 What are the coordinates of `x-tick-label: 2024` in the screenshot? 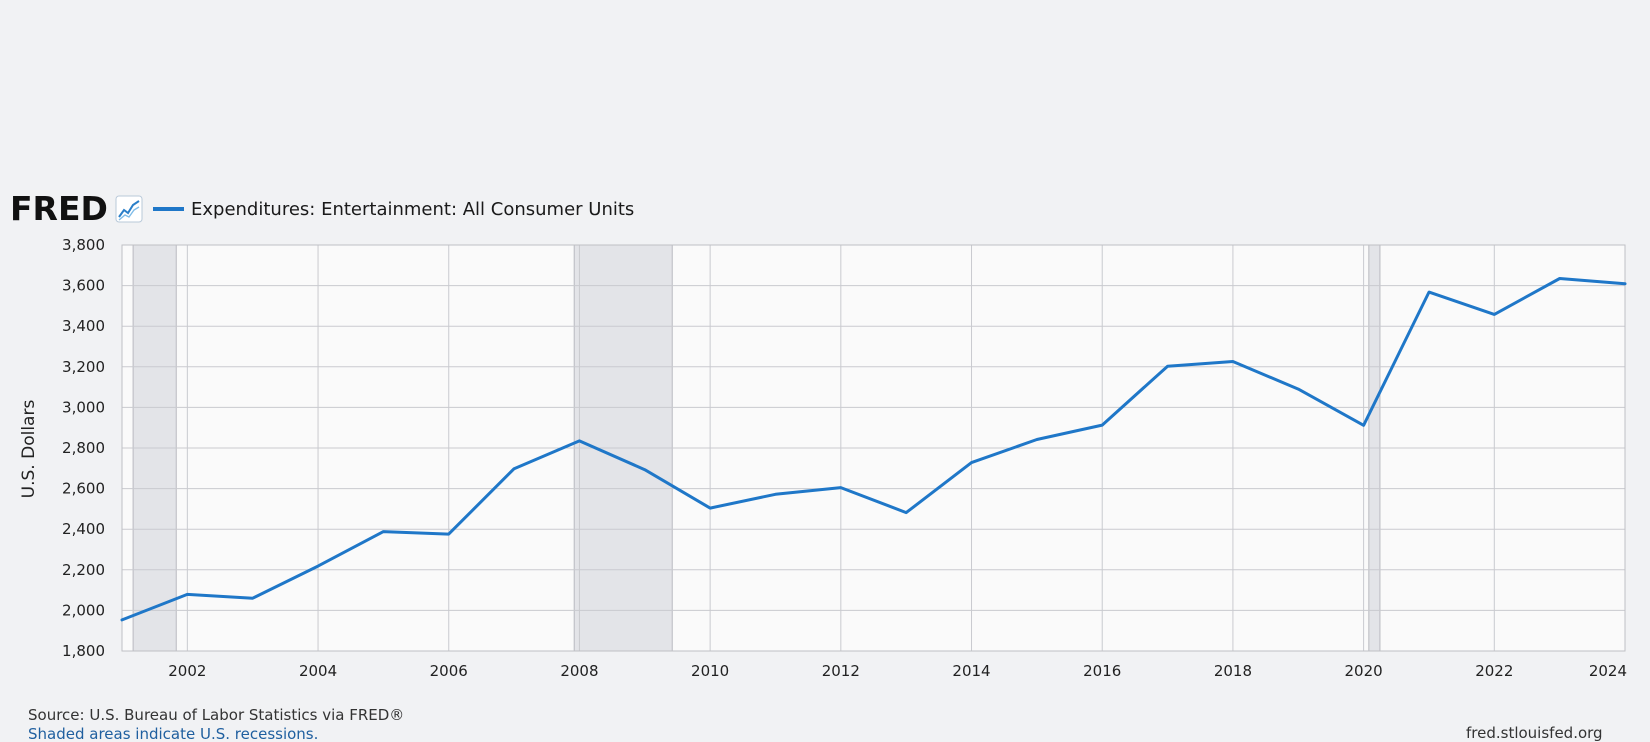 It's located at (1608, 671).